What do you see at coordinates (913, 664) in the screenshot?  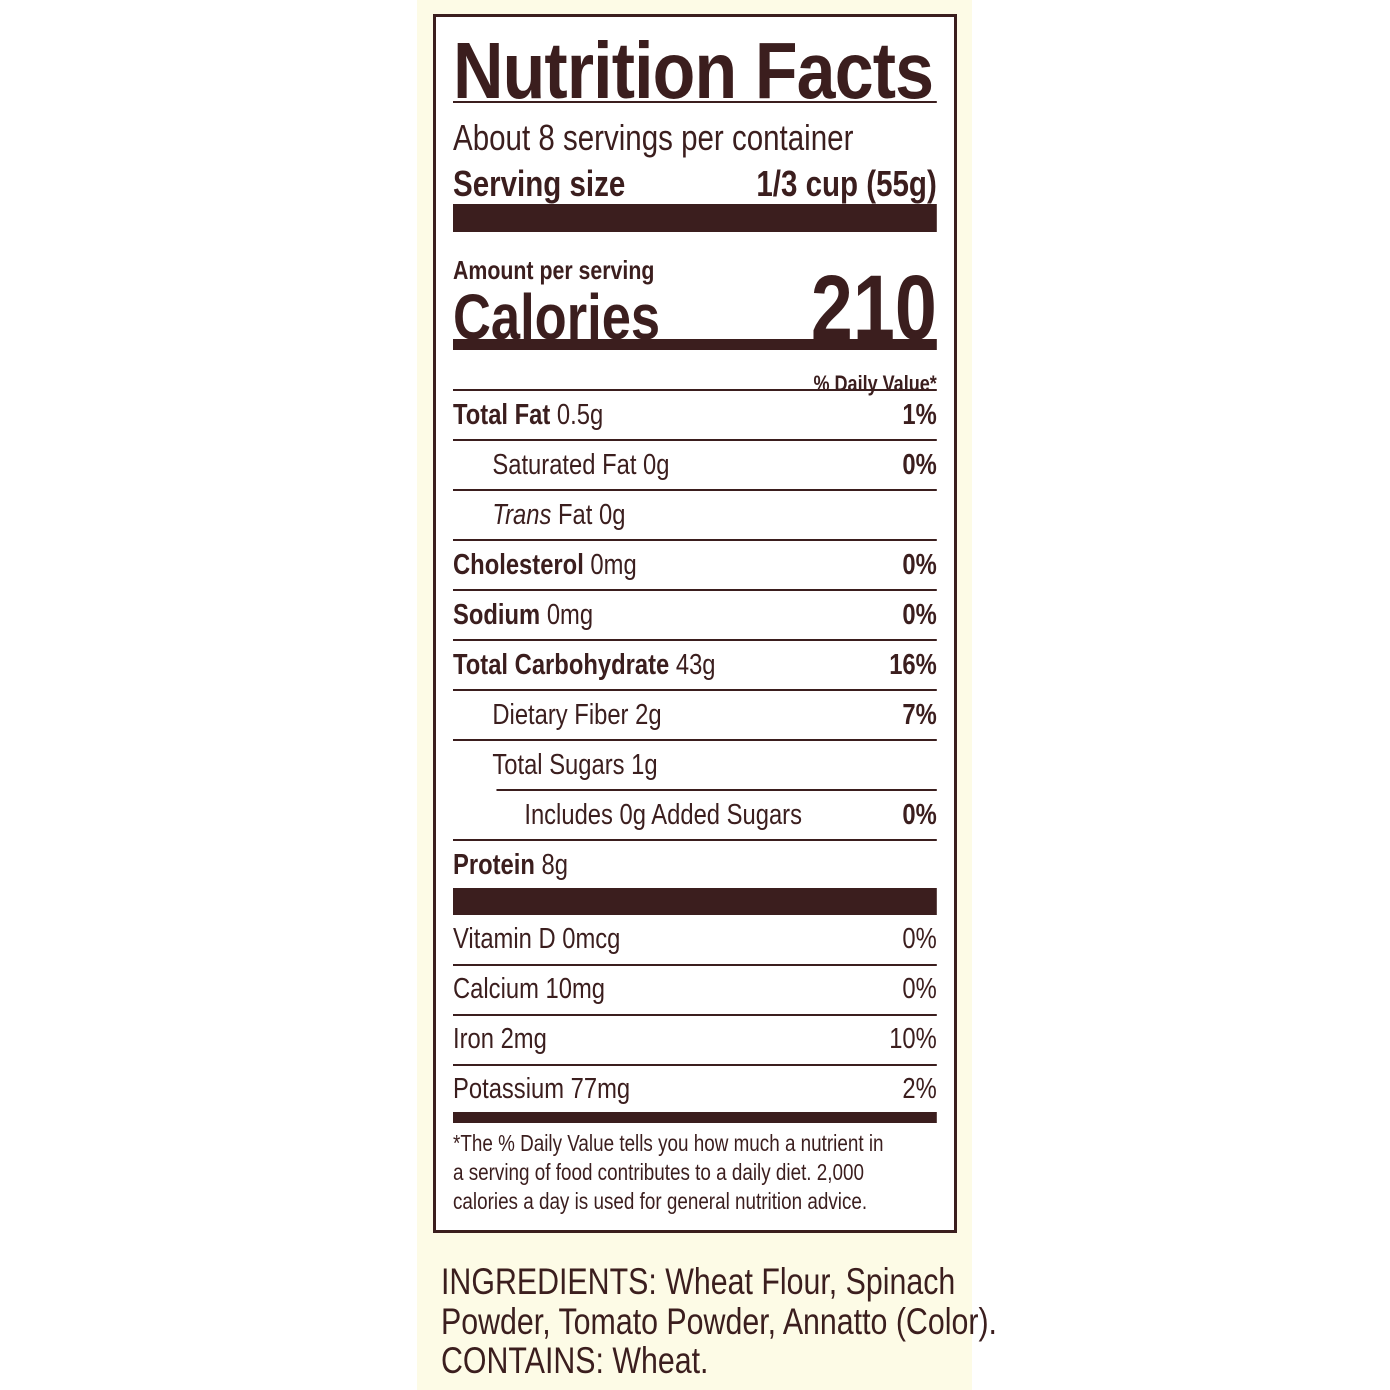 I see `nutrient-dv: 16%` at bounding box center [913, 664].